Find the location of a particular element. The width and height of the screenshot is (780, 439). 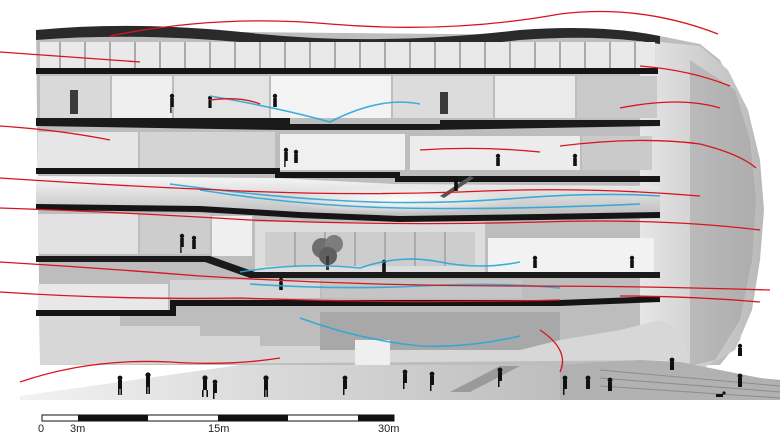

scale-label-0: 0 is located at coordinates (41, 429).